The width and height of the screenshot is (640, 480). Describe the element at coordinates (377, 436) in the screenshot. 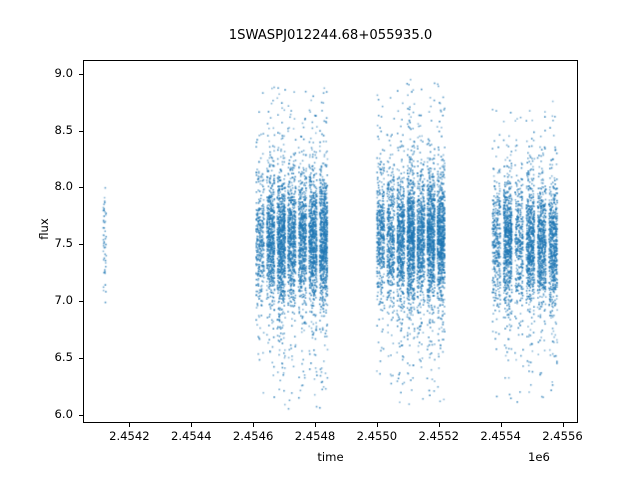

I see `x-tick-label: 2.4550` at that location.